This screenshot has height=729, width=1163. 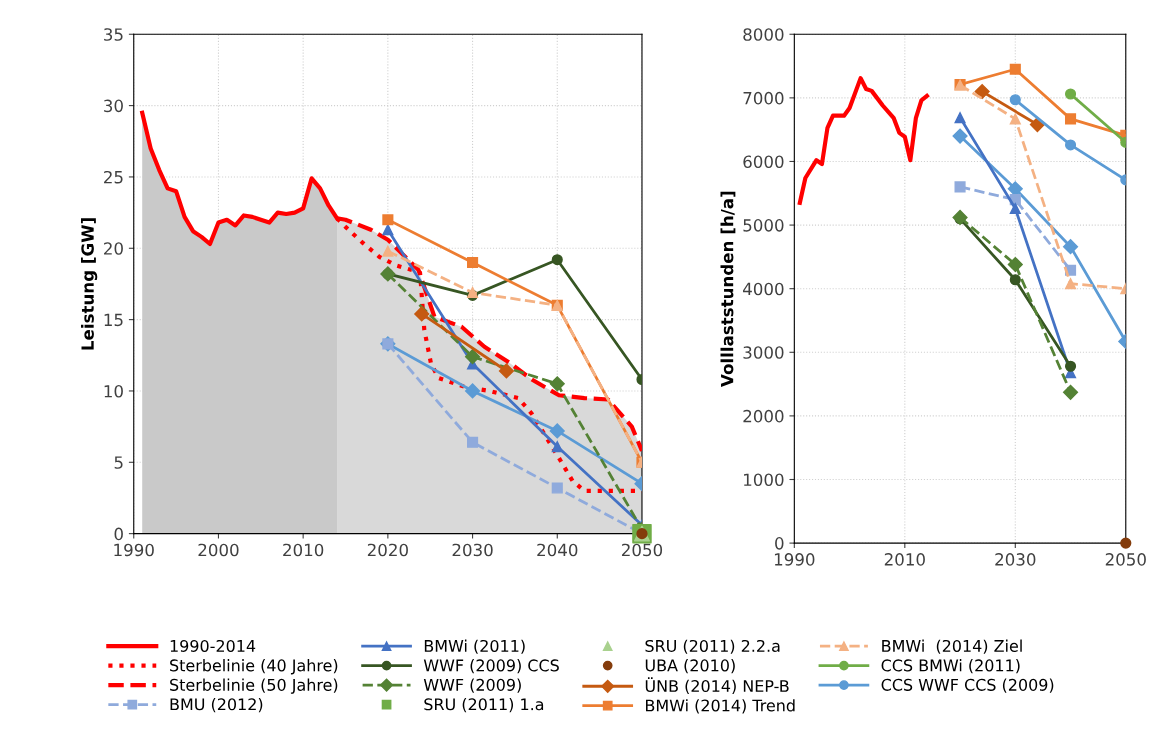 I want to click on legend-label: CCS BMWi (2011), so click(x=950, y=666).